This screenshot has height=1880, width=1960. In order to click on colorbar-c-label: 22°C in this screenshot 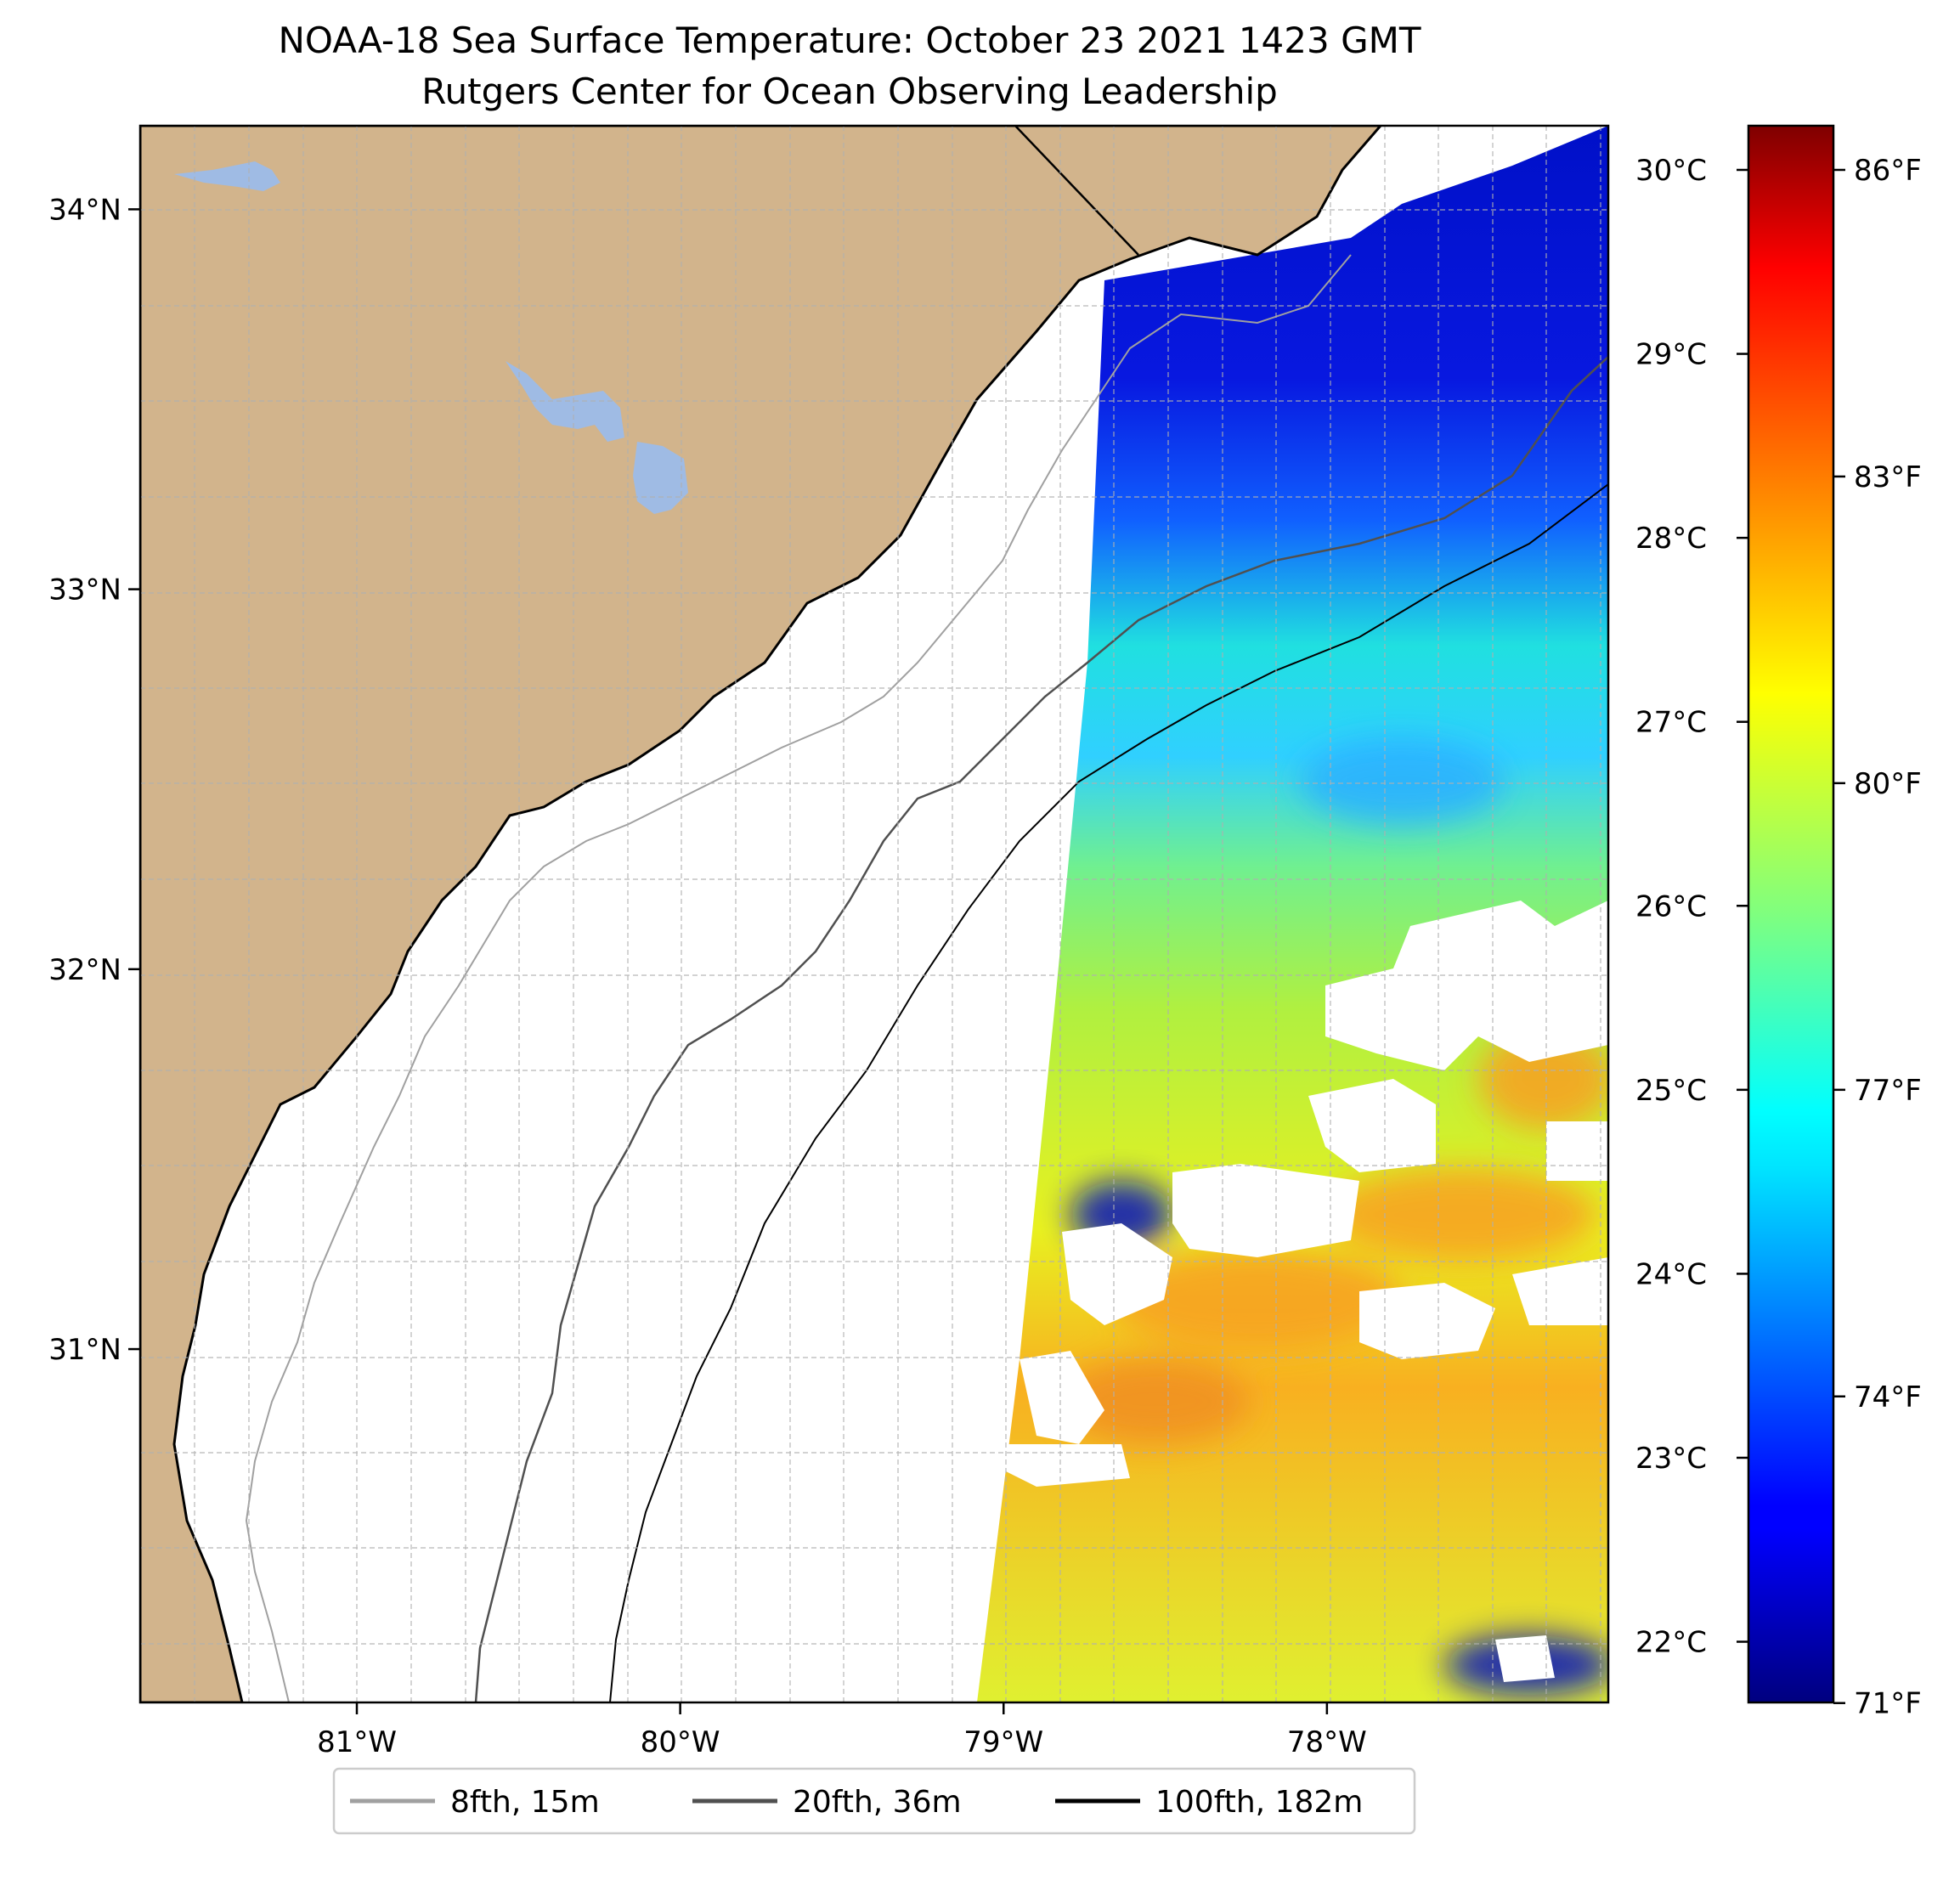, I will do `click(1671, 1643)`.